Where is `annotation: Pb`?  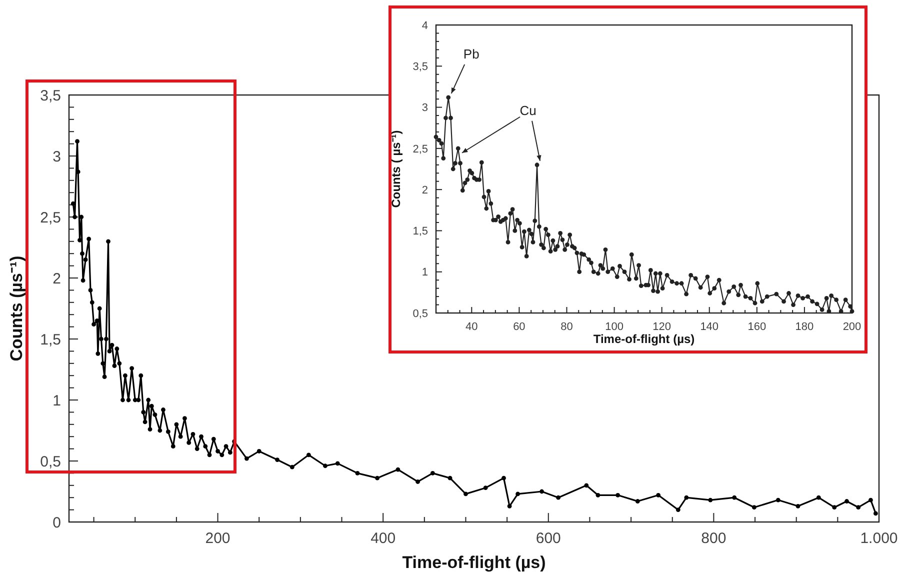
annotation: Pb is located at coordinates (471, 54).